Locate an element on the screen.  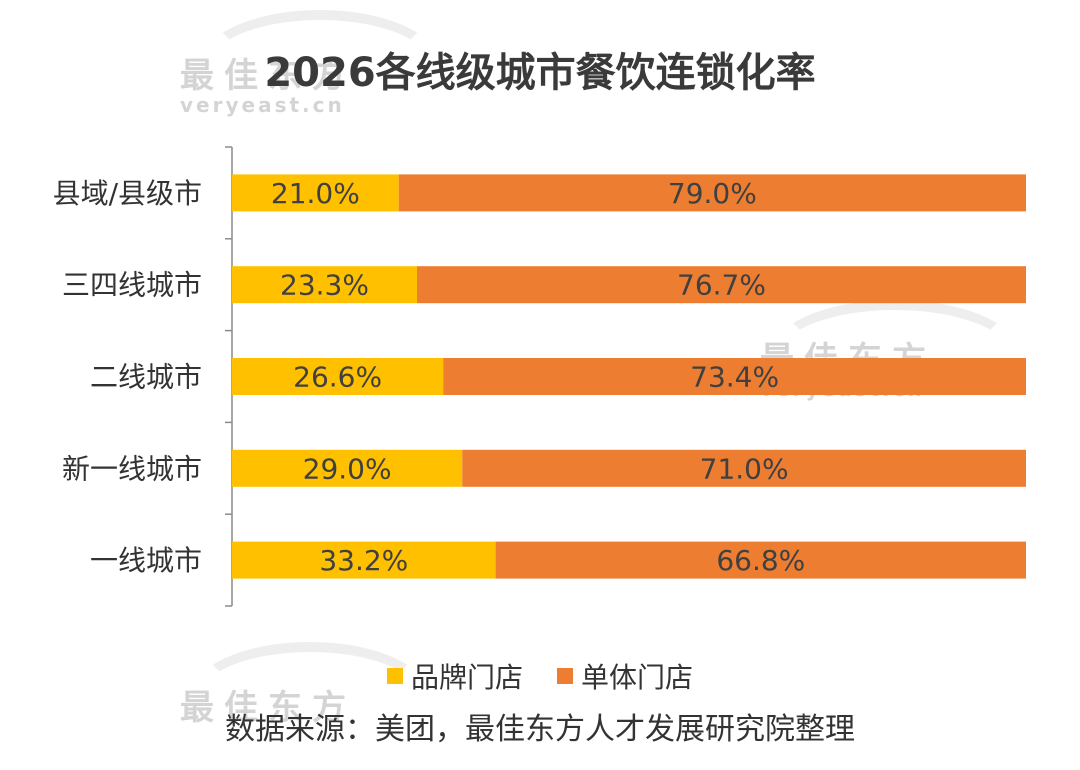
watermark-top-left: 最佳东方 veryeast.cn is located at coordinates (268, 82).